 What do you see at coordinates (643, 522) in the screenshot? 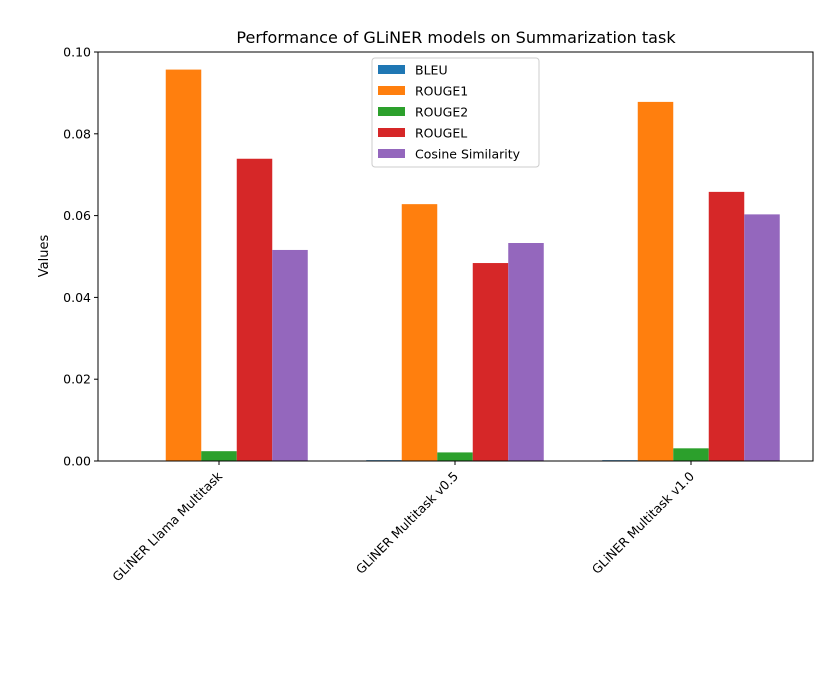
I see `x-tick-label-2: GLiNER Multitask v1.0` at bounding box center [643, 522].